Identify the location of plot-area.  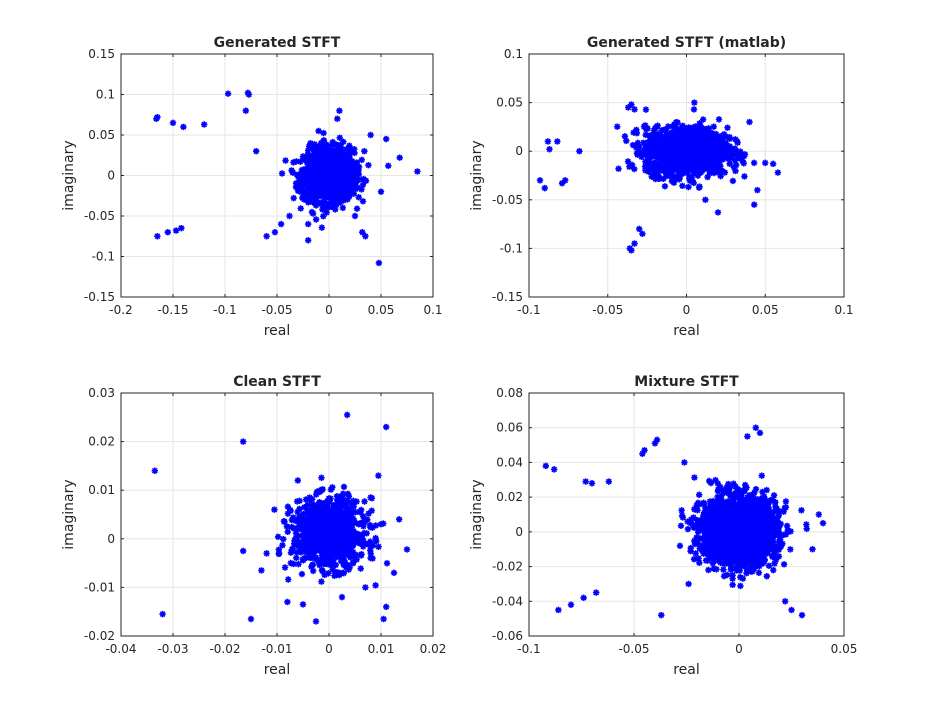
(686, 514).